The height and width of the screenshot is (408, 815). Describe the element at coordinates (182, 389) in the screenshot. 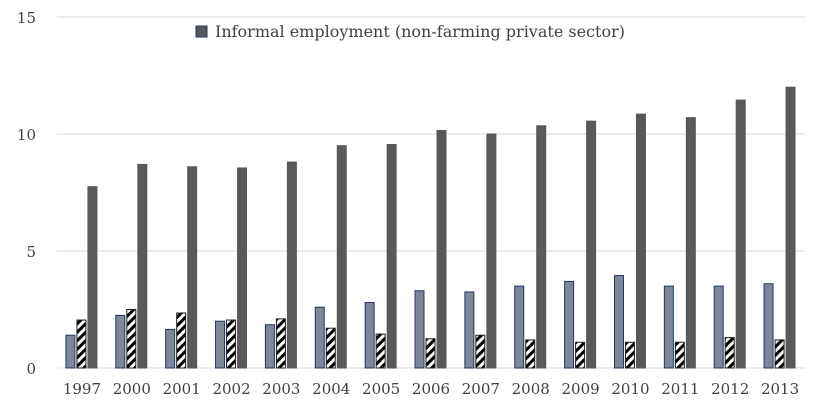

I see `x-tick-label: 2001` at that location.